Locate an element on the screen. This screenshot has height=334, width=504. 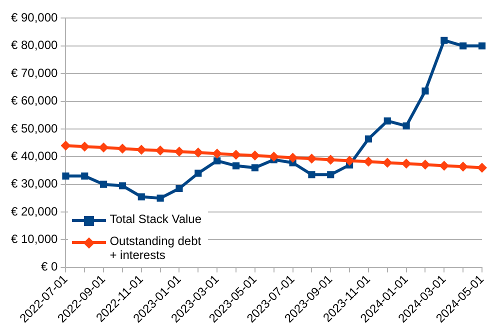
y-tick-label: € 40,000 is located at coordinates (34, 155).